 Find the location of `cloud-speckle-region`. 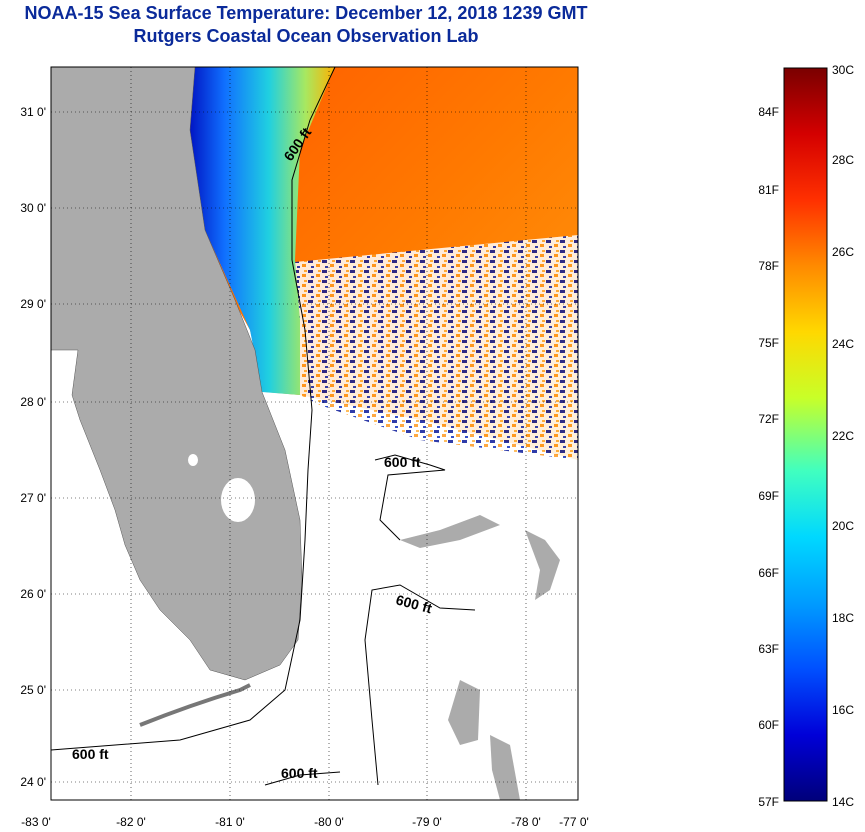

cloud-speckle-region is located at coordinates (436, 347).